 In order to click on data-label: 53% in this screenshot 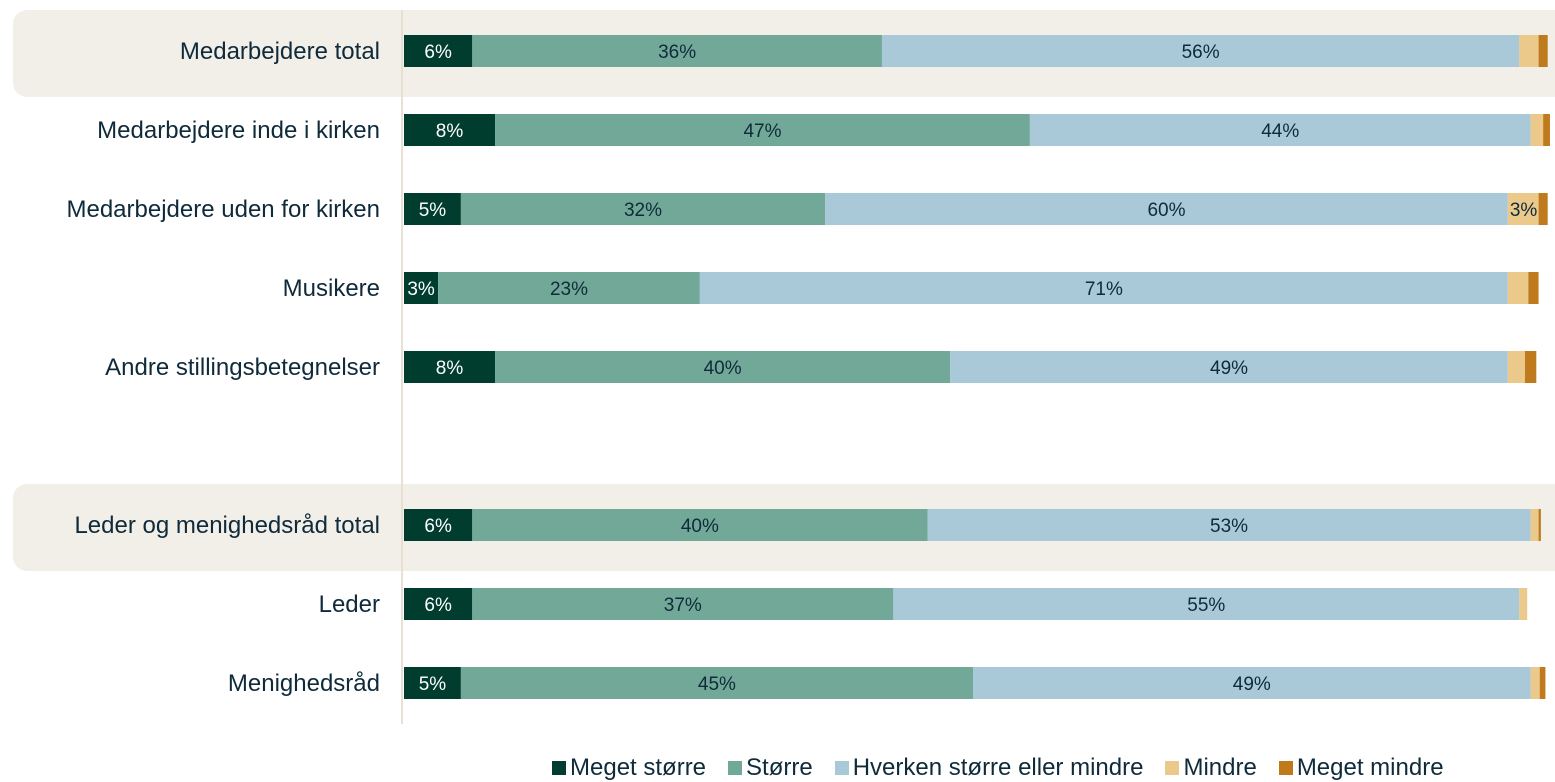, I will do `click(1229, 526)`.